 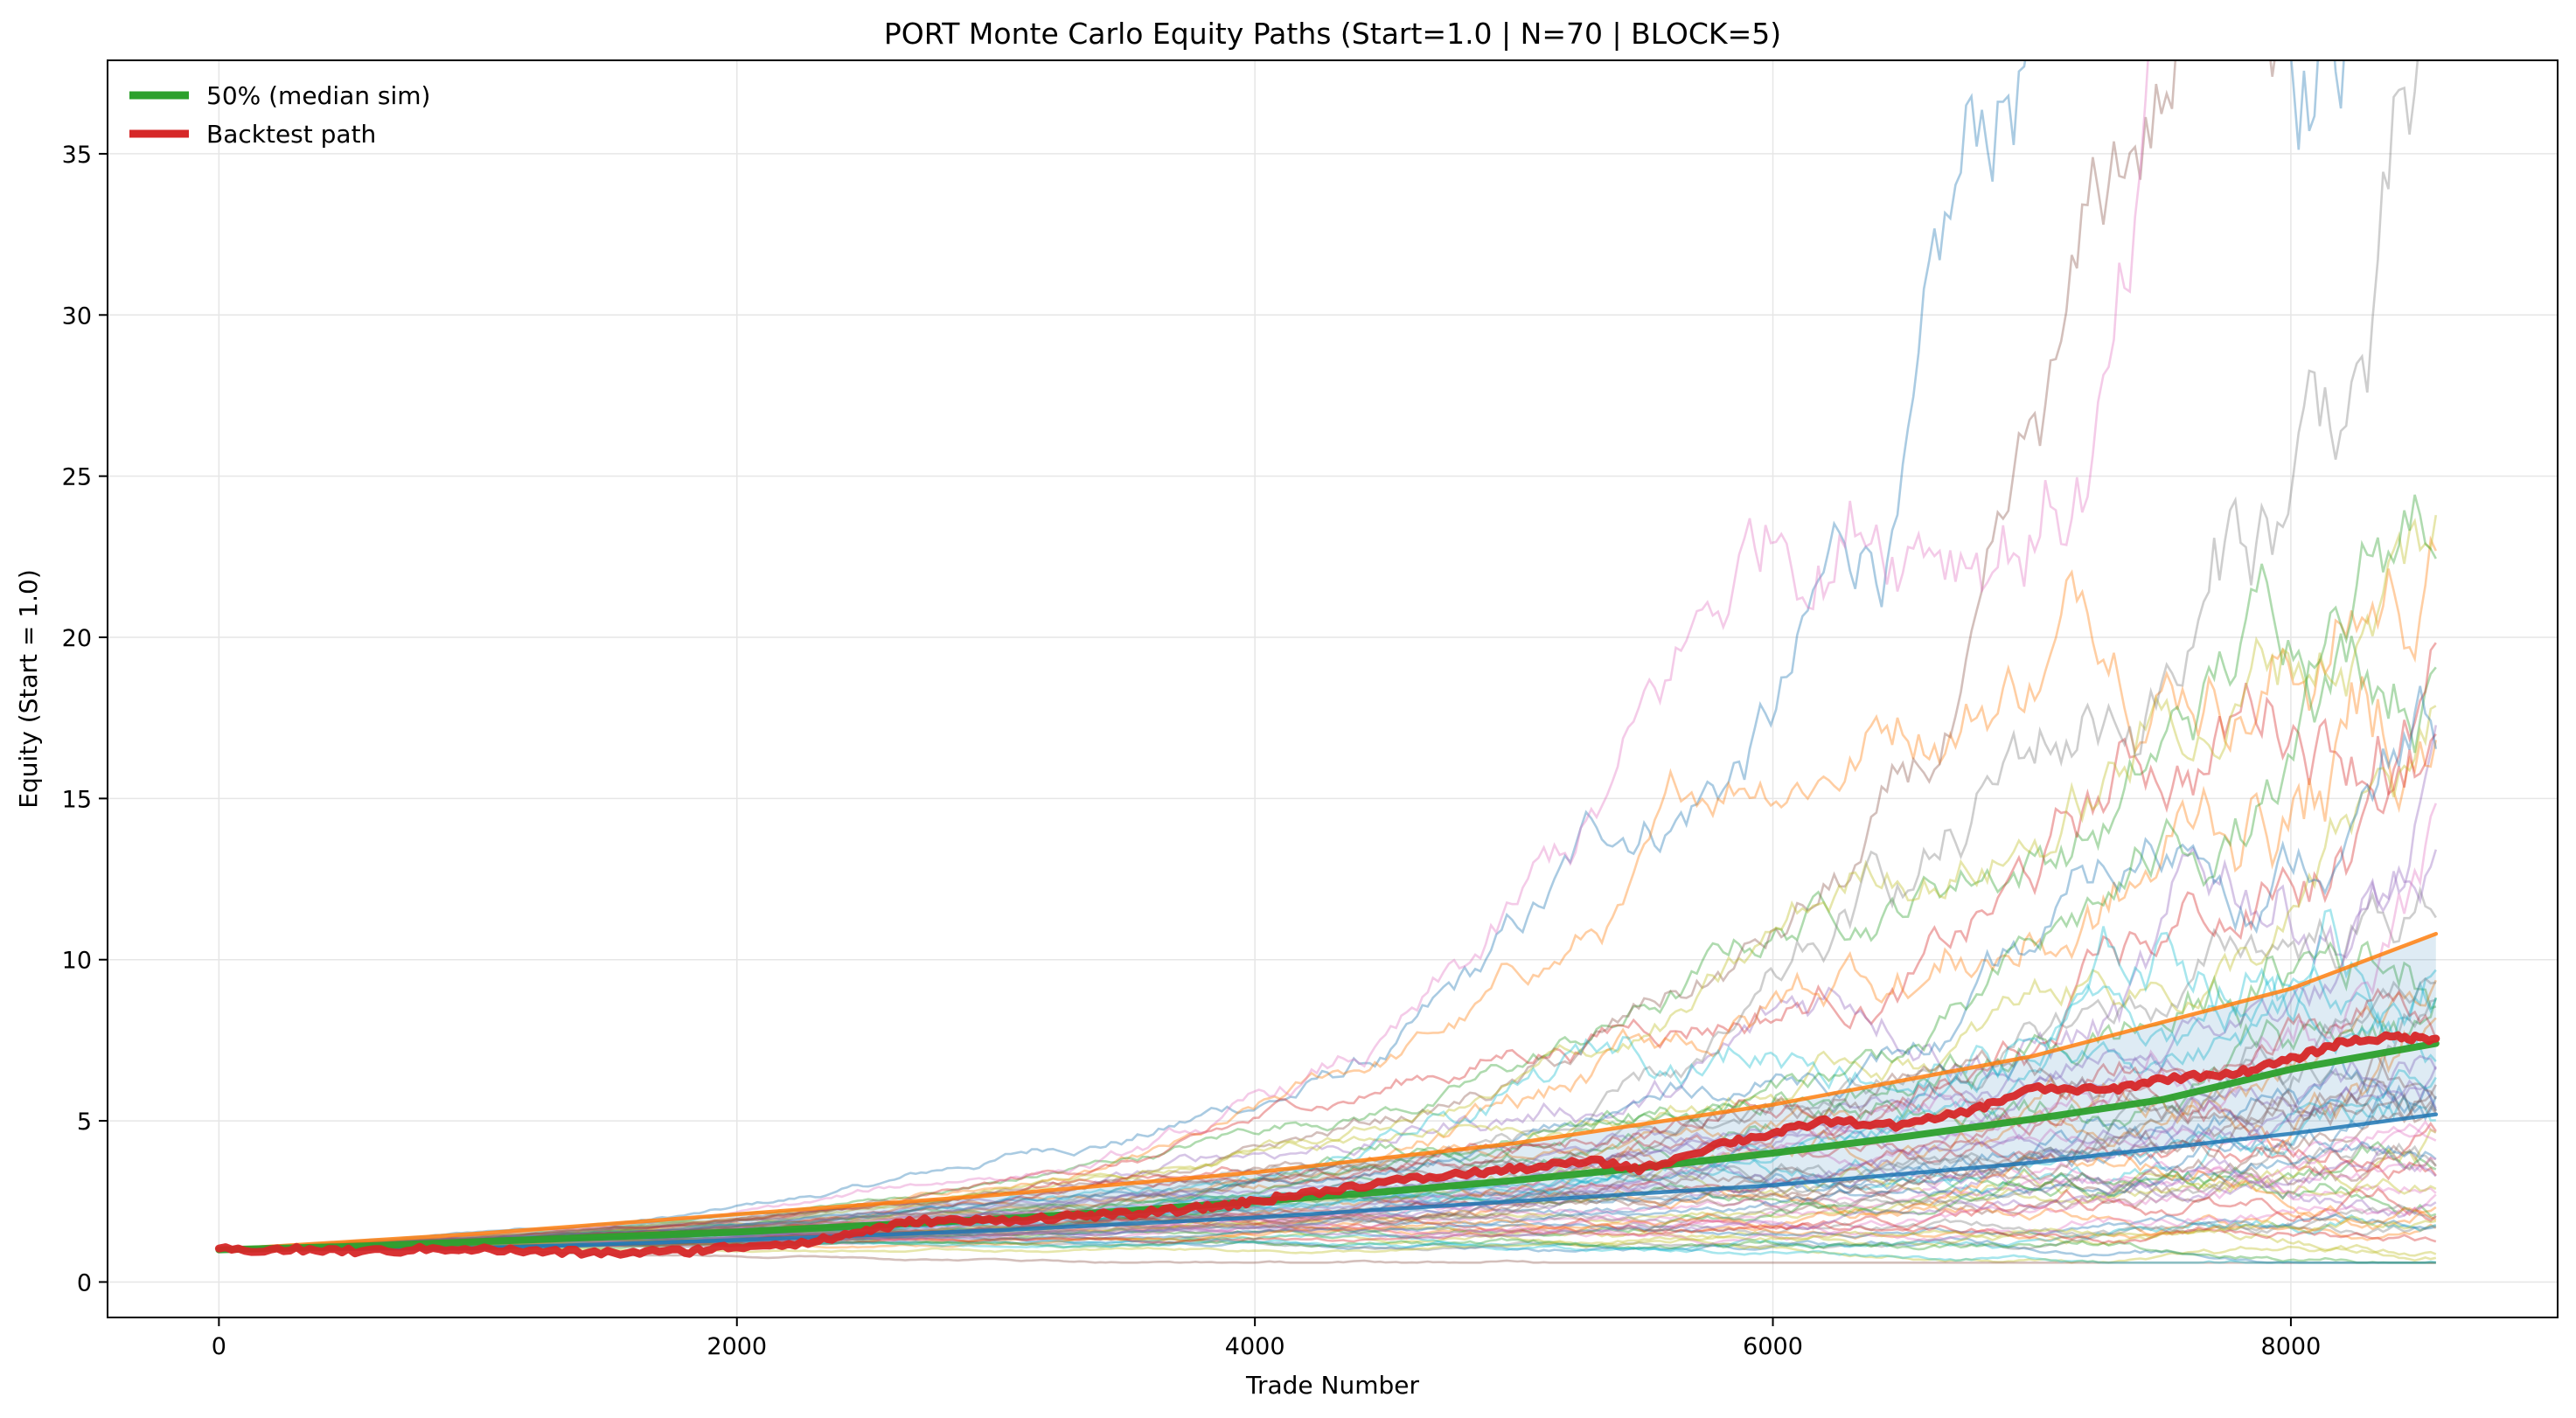 What do you see at coordinates (77, 316) in the screenshot?
I see `y-tick-label: 30` at bounding box center [77, 316].